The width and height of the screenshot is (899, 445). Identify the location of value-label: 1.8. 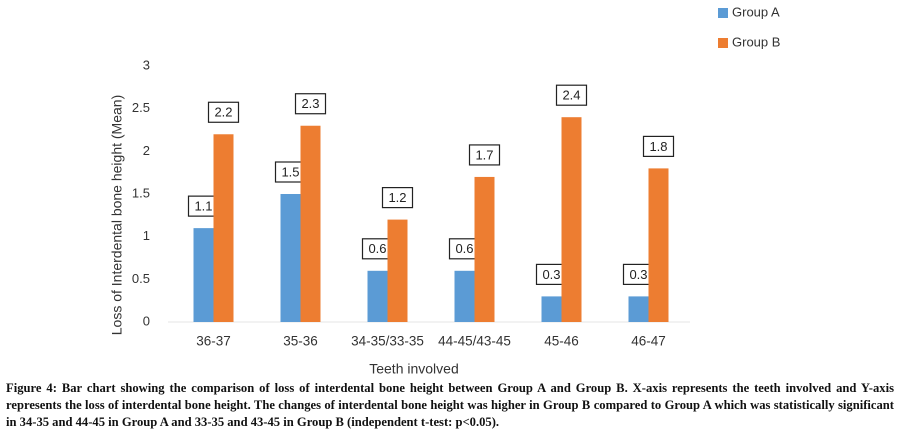
(658, 146).